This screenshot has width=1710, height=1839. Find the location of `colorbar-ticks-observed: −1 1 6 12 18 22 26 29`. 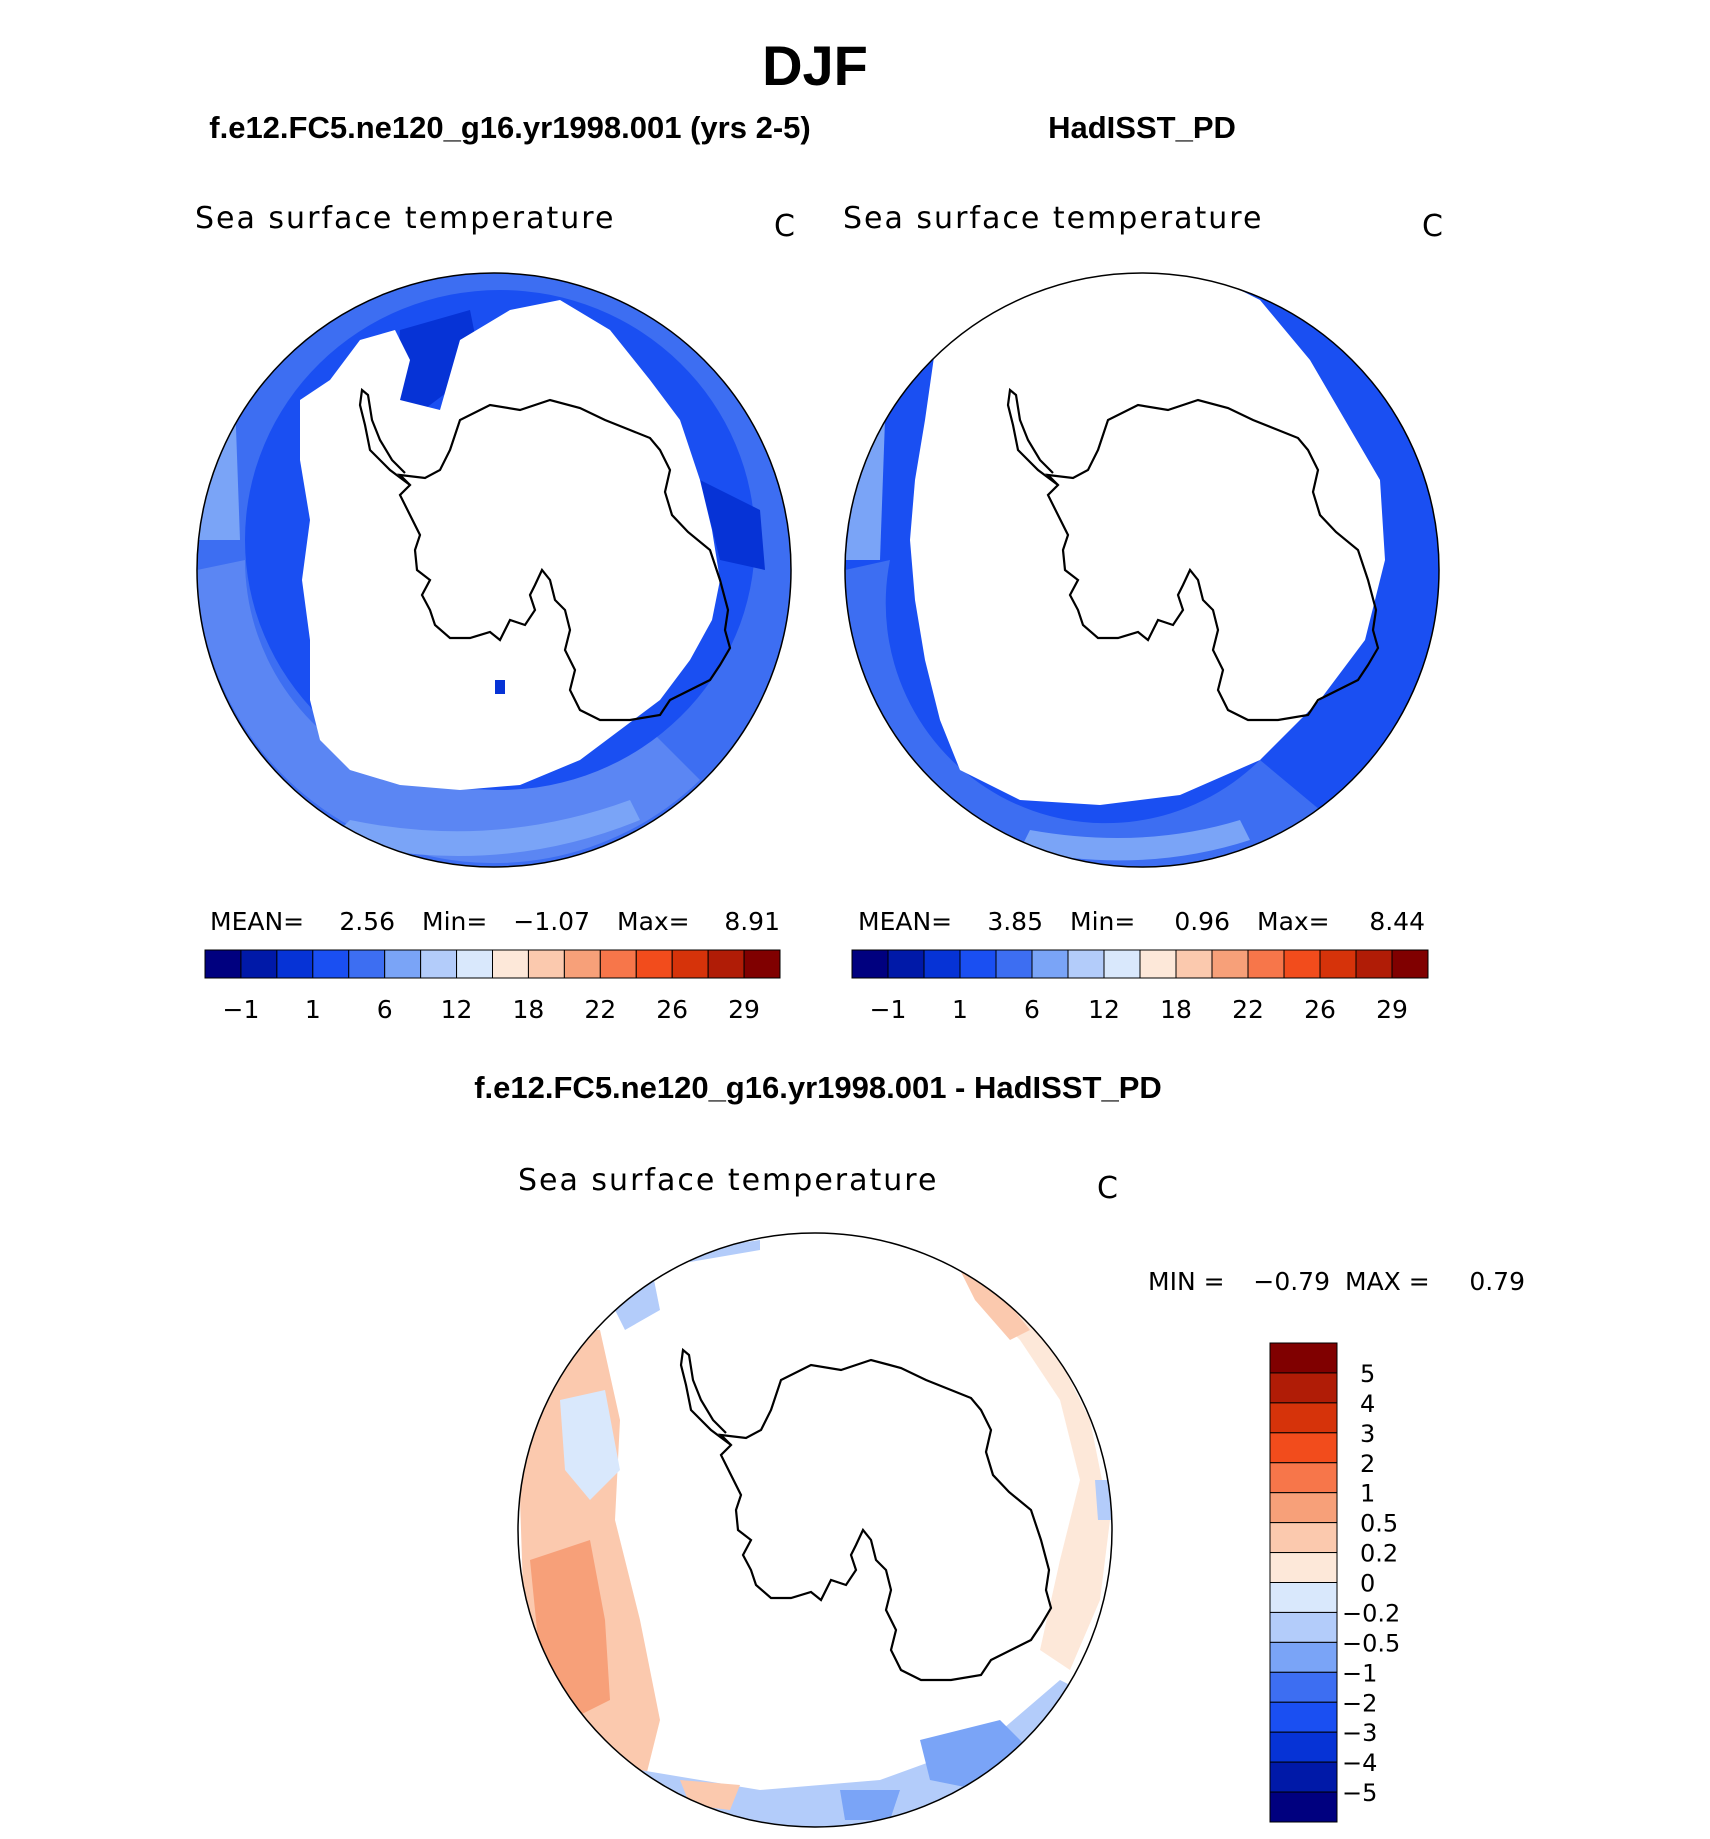

colorbar-ticks-observed: −1 1 6 12 18 22 26 29 is located at coordinates (1139, 1009).